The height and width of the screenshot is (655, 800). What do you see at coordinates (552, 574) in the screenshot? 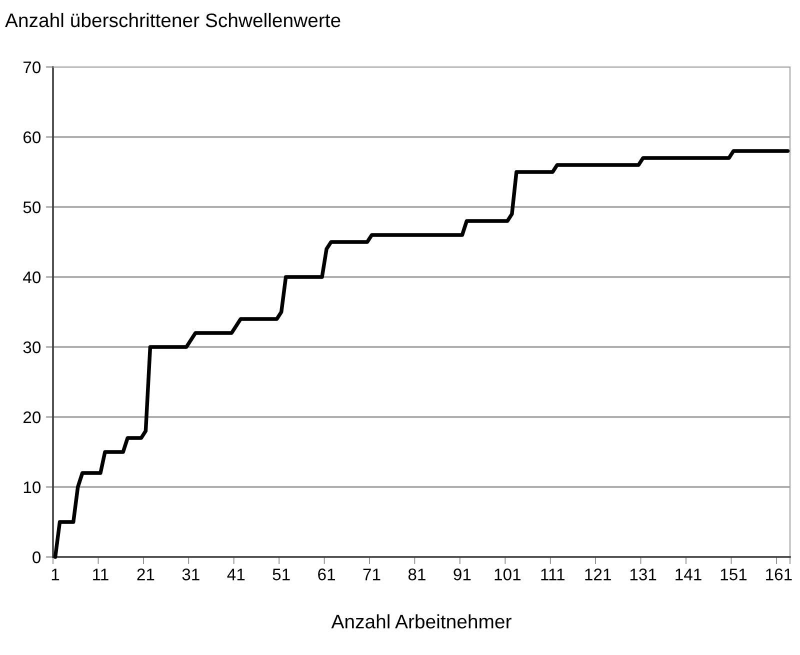
I see `x-tick-label: 111` at bounding box center [552, 574].